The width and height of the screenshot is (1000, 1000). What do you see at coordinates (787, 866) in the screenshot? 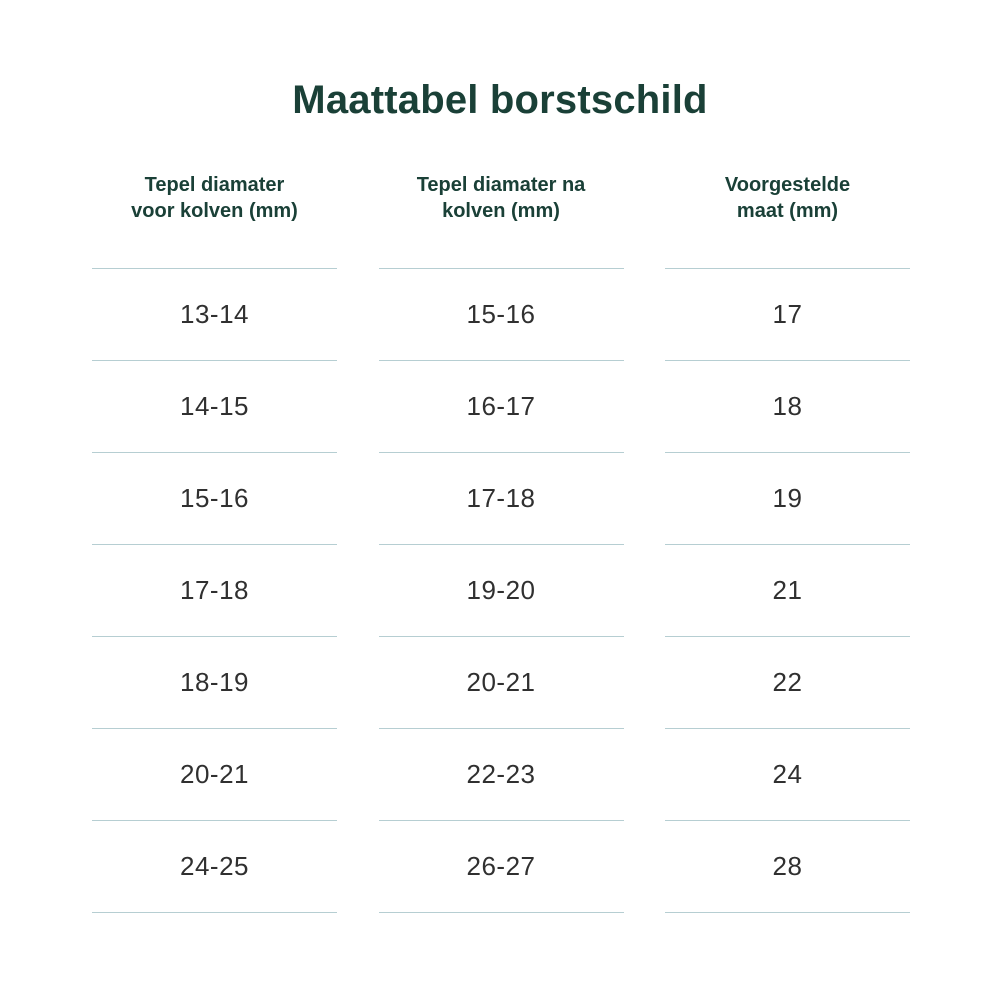
I see `table-cell: 28` at bounding box center [787, 866].